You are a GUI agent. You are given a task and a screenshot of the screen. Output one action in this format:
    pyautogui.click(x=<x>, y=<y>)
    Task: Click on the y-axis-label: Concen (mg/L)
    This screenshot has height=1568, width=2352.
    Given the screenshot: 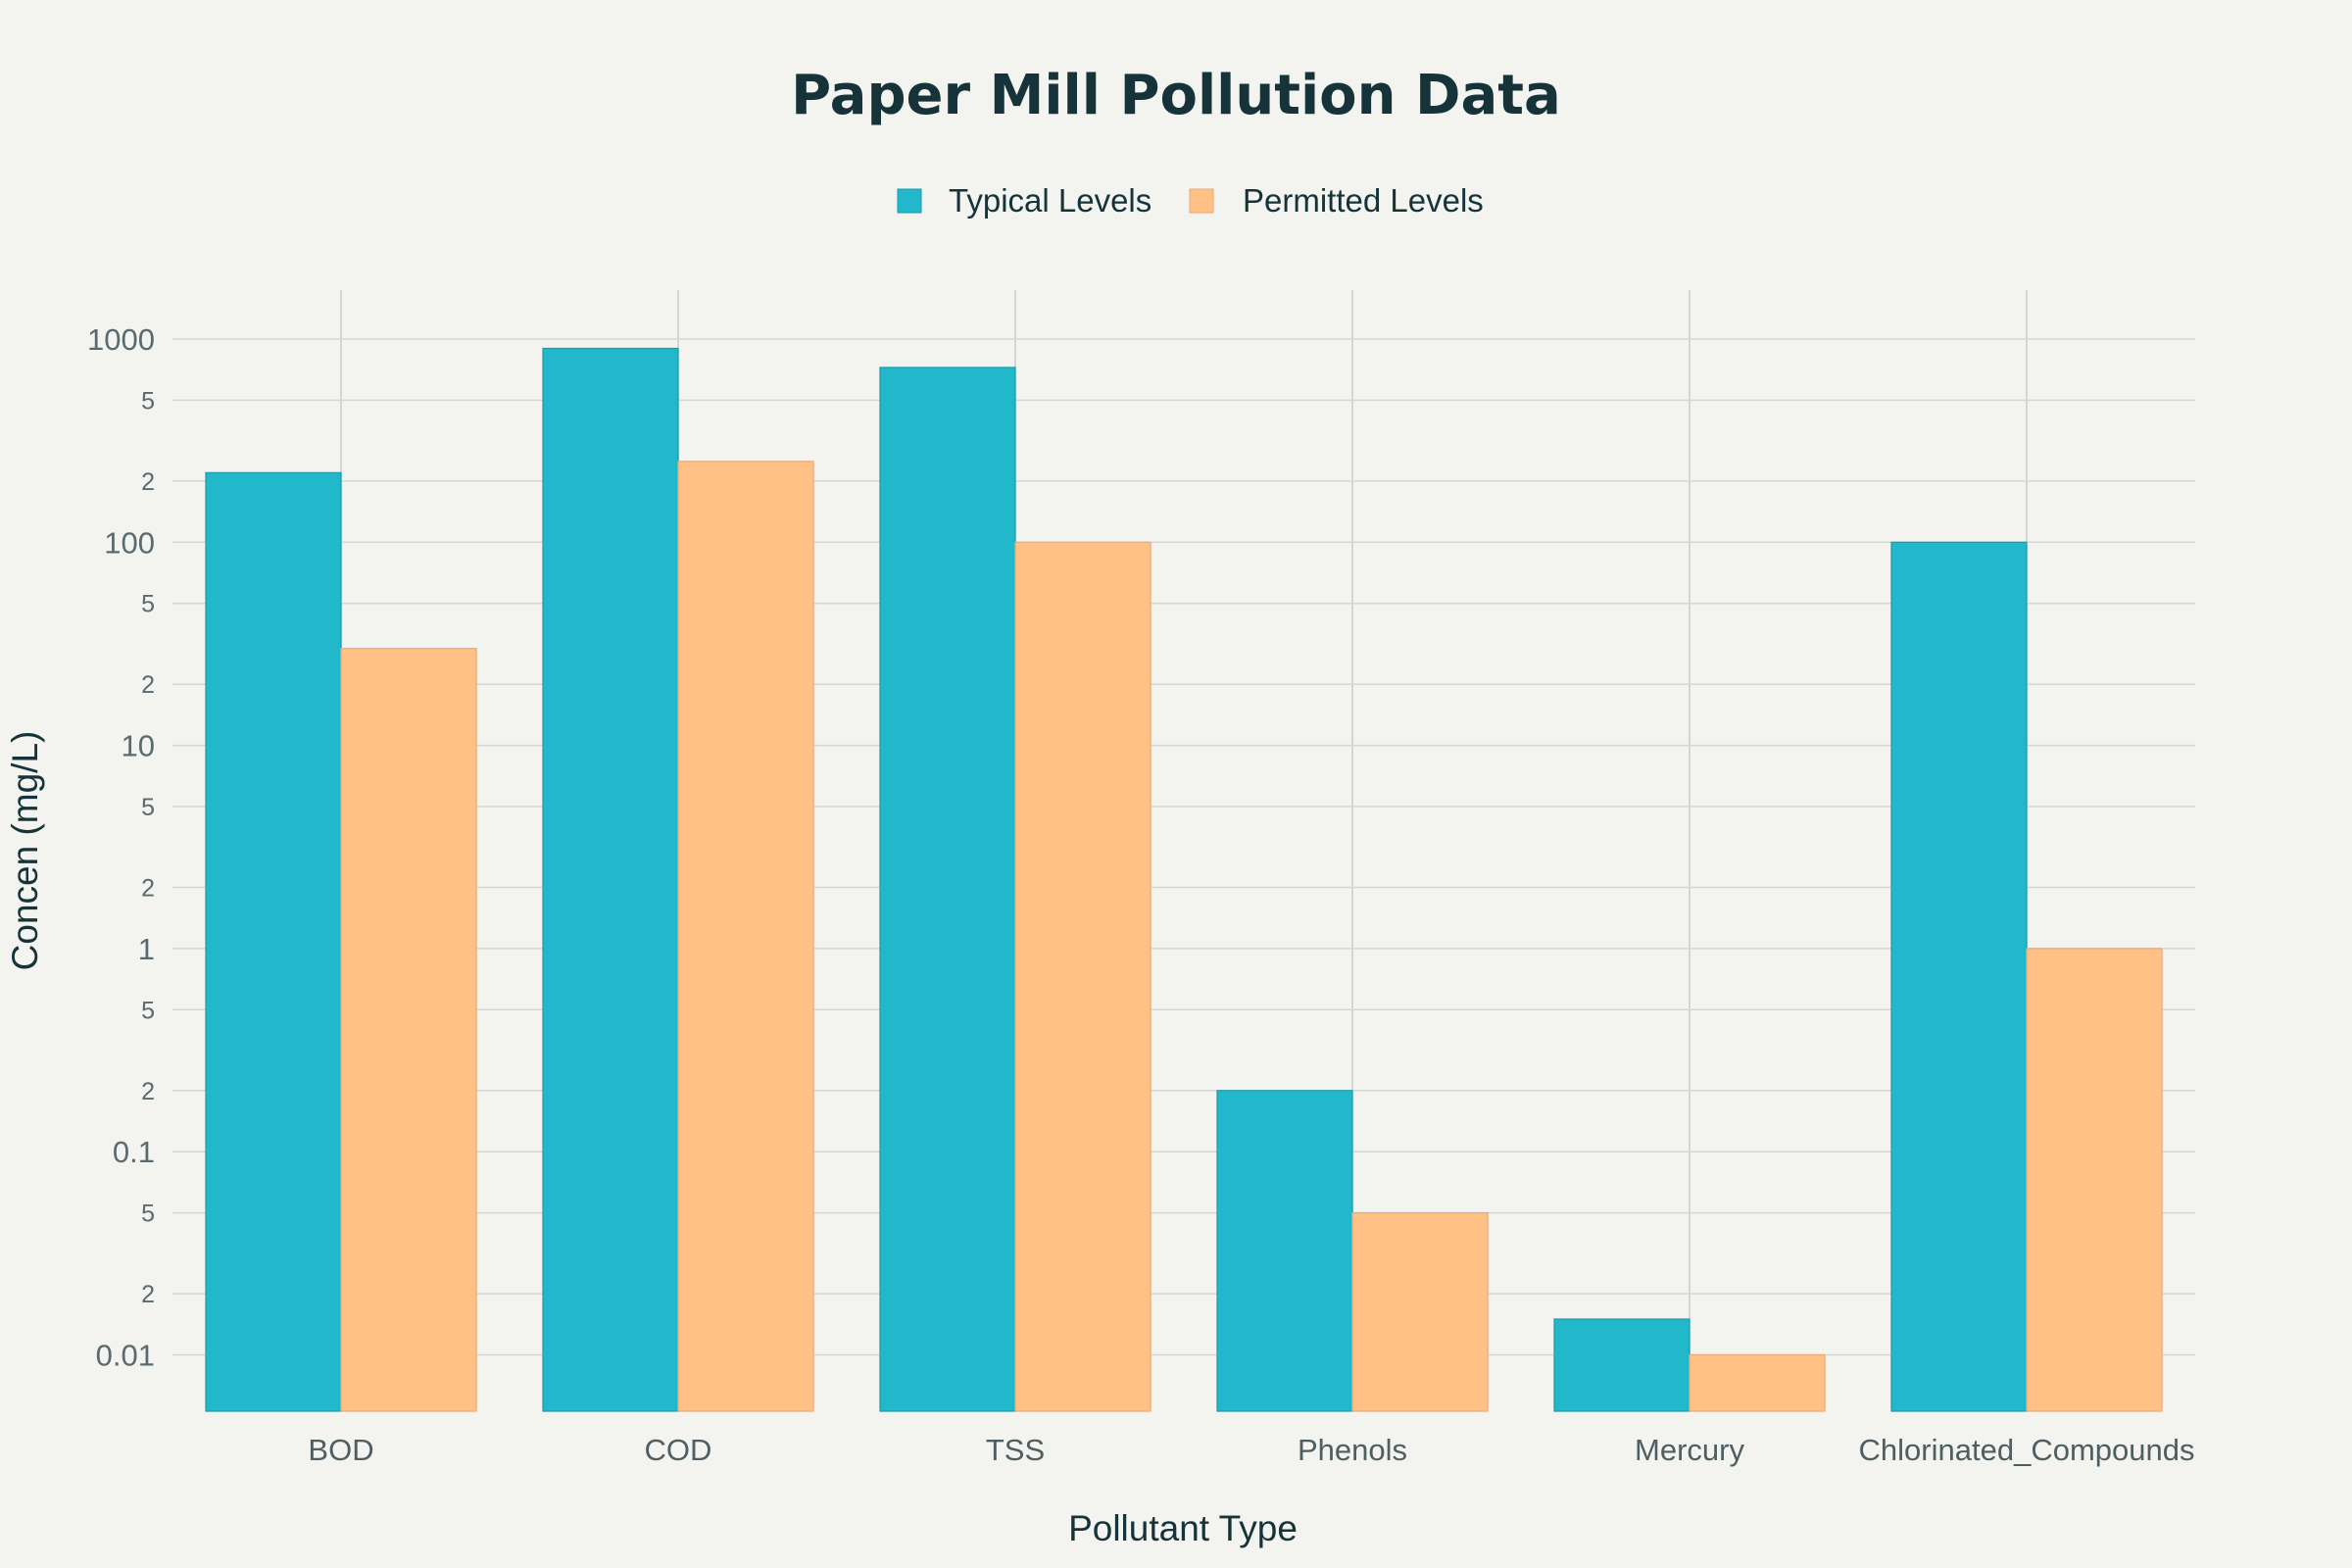 What is the action you would take?
    pyautogui.click(x=25, y=851)
    